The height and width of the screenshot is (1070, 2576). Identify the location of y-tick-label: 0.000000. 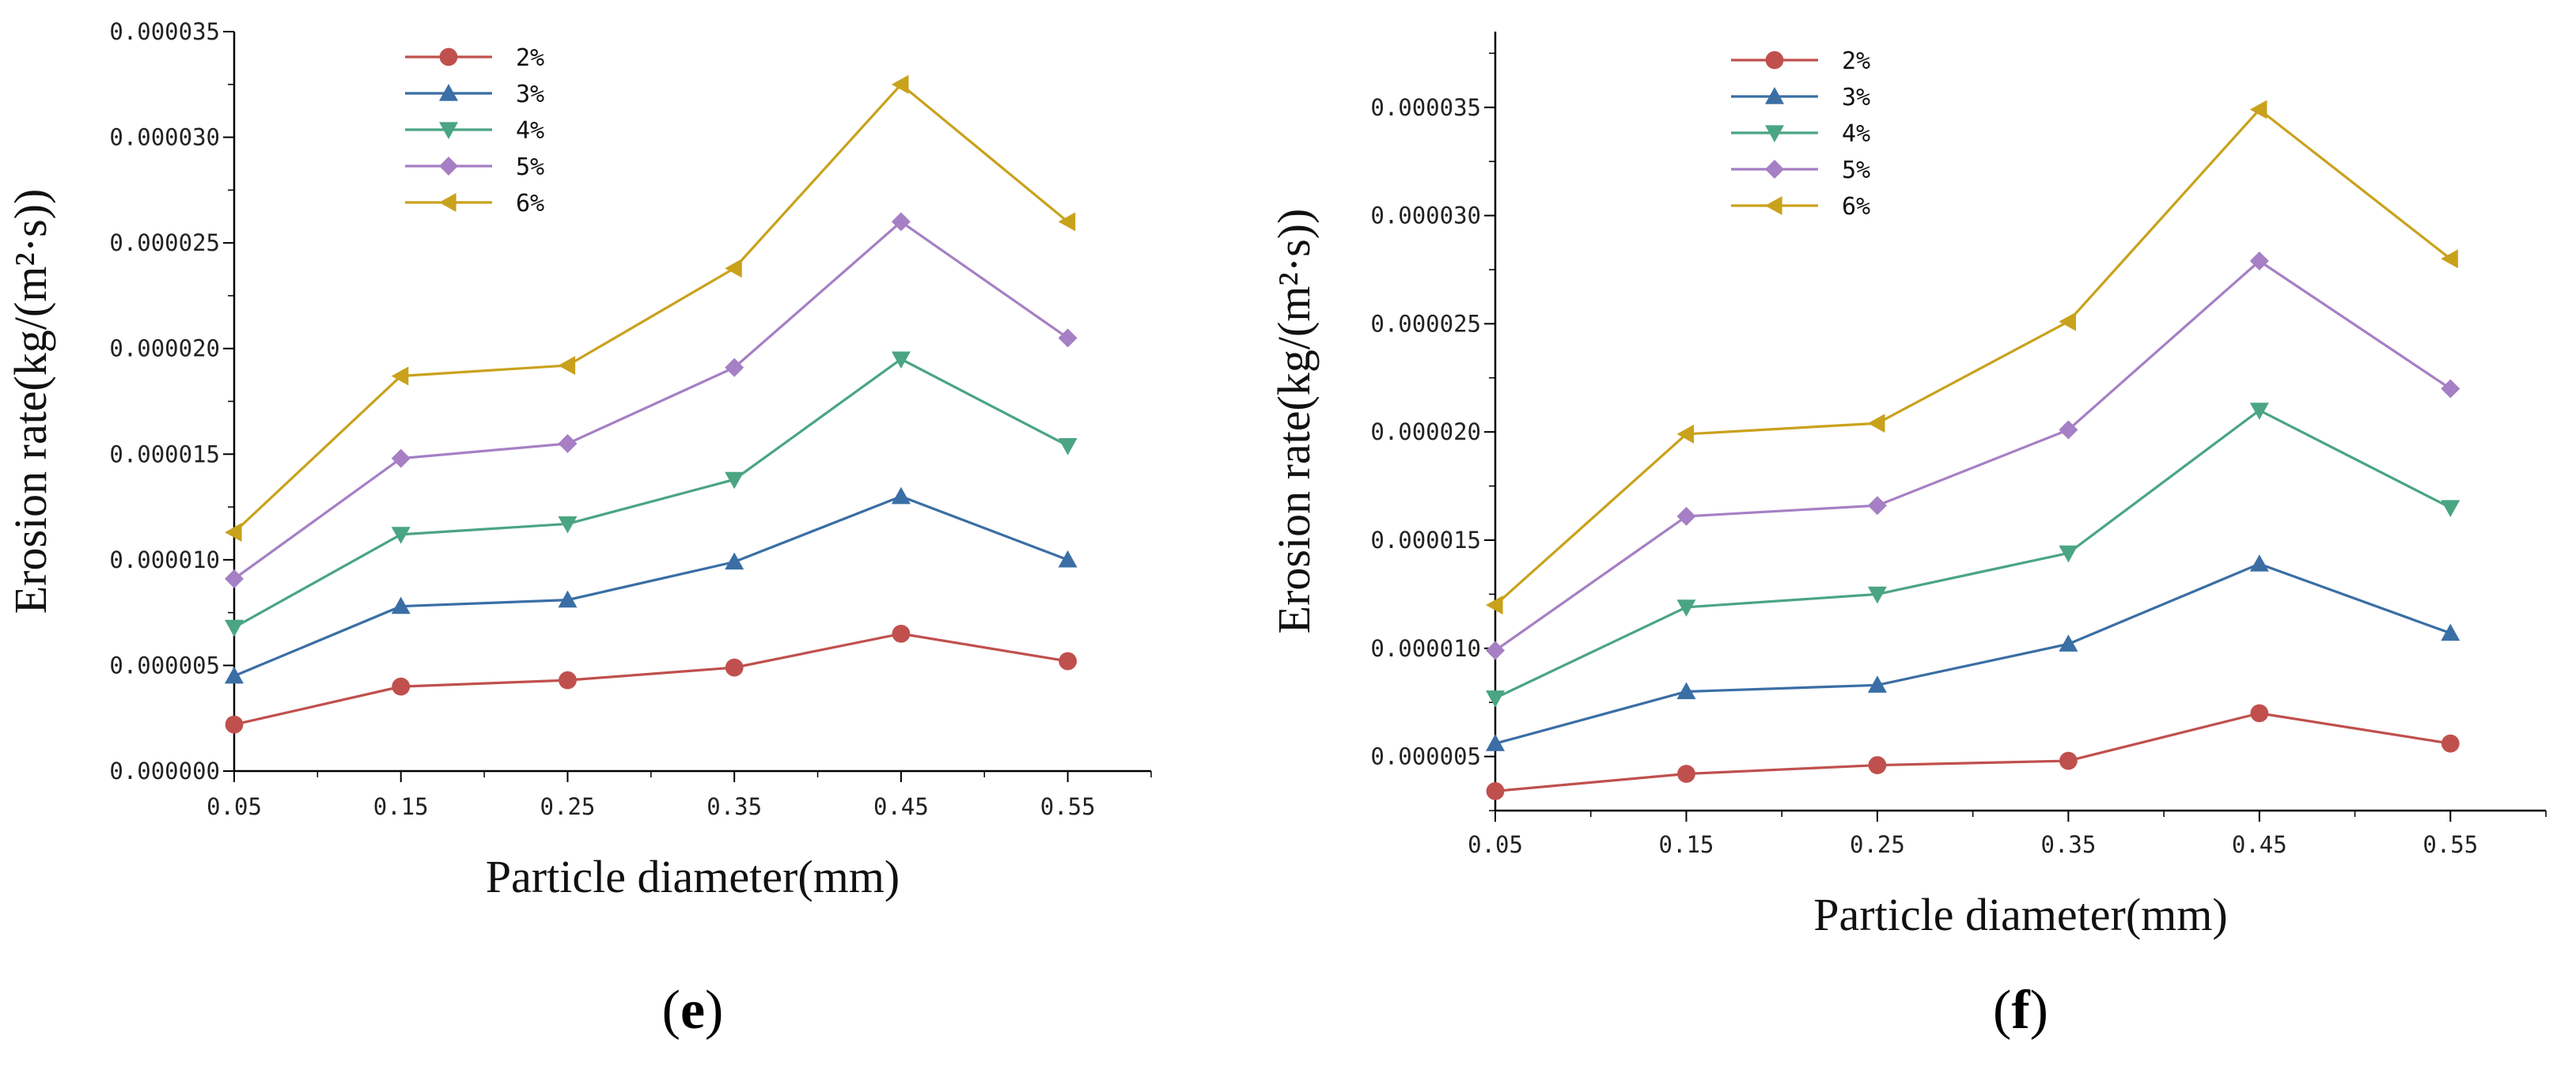
(164, 772).